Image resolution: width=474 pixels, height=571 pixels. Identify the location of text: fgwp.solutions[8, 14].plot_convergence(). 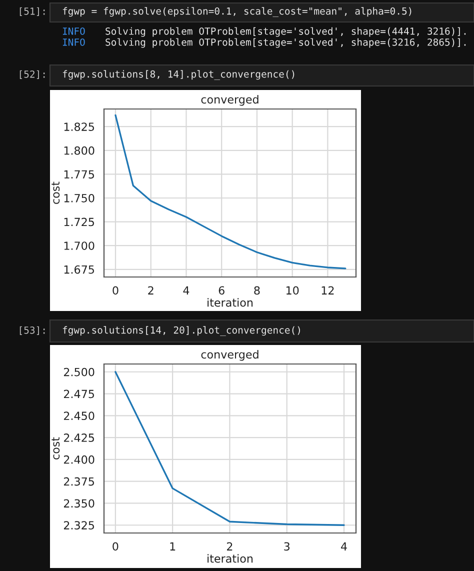
(178, 75).